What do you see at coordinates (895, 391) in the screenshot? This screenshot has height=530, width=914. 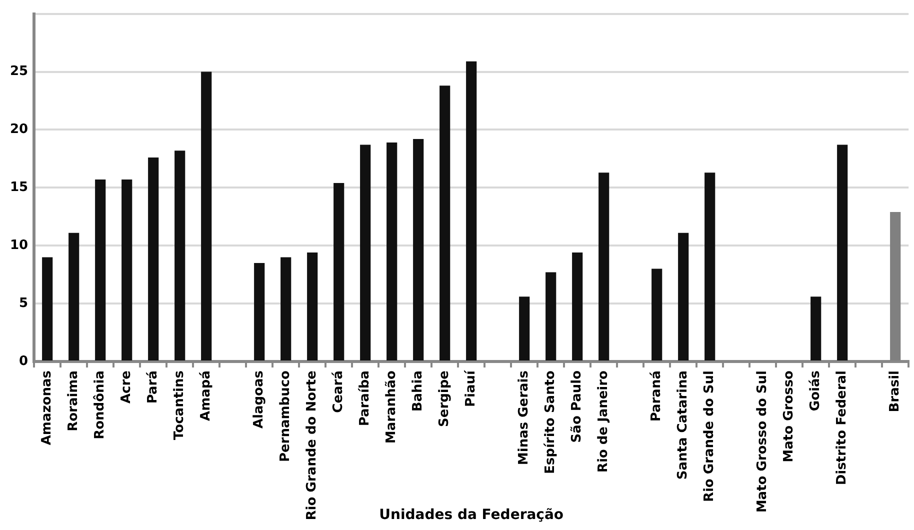 I see `x-tick-label: Brasil` at bounding box center [895, 391].